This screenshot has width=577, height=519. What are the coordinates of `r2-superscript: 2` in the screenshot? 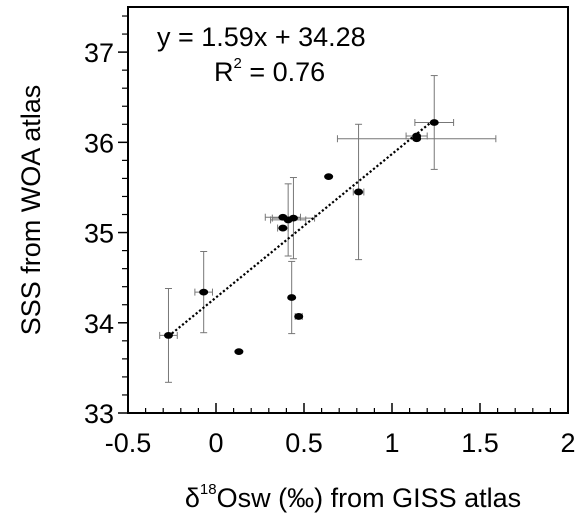 It's located at (238, 63).